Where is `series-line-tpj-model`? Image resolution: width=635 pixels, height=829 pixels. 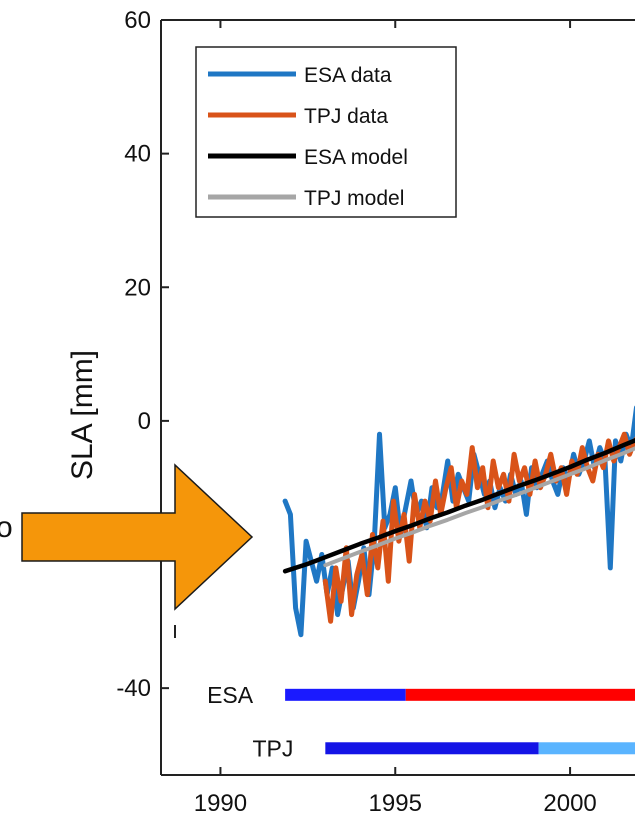 series-line-tpj-model is located at coordinates (479, 507).